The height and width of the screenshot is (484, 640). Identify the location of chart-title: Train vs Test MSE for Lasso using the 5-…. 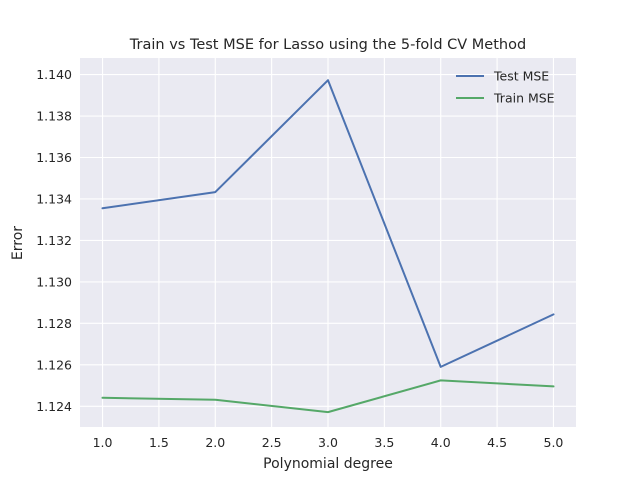
(327, 45).